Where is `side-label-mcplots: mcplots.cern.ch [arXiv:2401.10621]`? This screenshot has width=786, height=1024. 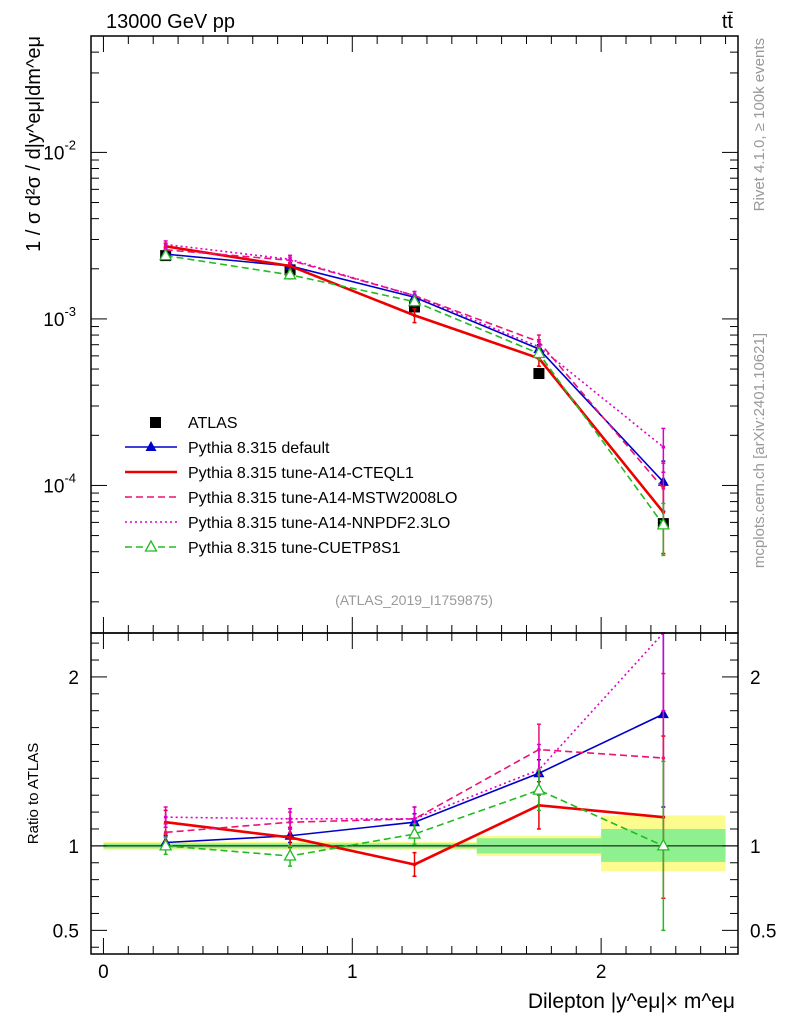 side-label-mcplots: mcplots.cern.ch [arXiv:2401.10621] is located at coordinates (759, 450).